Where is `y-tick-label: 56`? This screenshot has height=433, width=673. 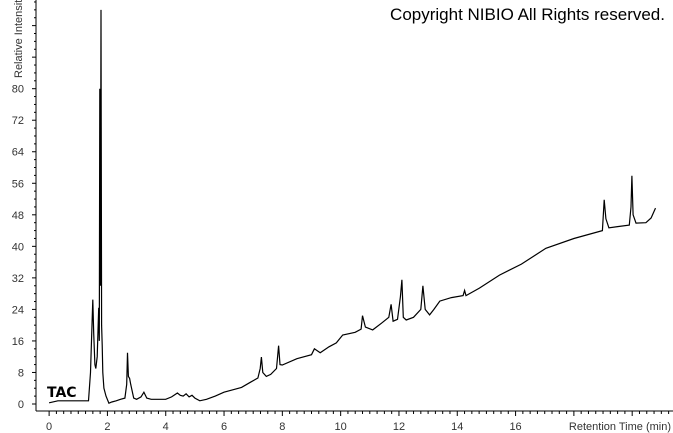
y-tick-label: 56 is located at coordinates (18, 184).